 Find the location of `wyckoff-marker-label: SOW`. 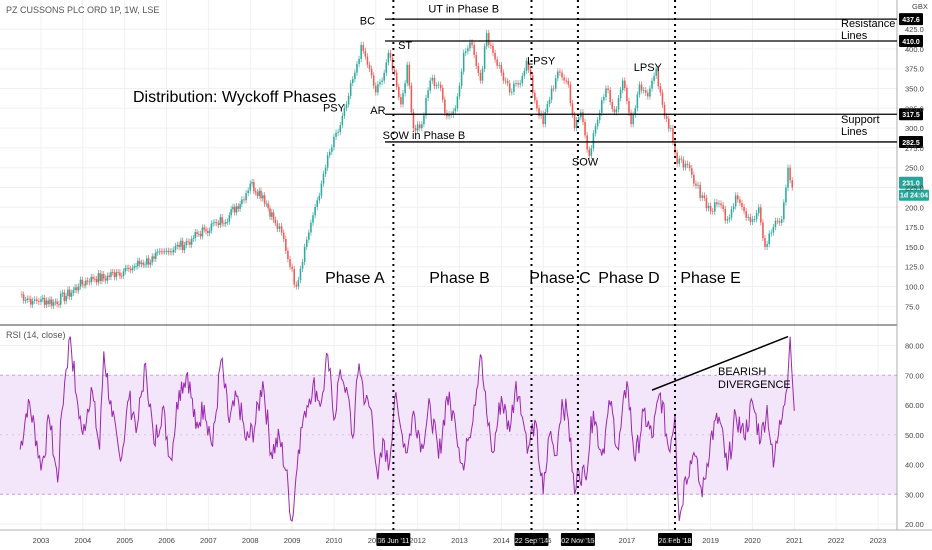

wyckoff-marker-label: SOW is located at coordinates (585, 162).